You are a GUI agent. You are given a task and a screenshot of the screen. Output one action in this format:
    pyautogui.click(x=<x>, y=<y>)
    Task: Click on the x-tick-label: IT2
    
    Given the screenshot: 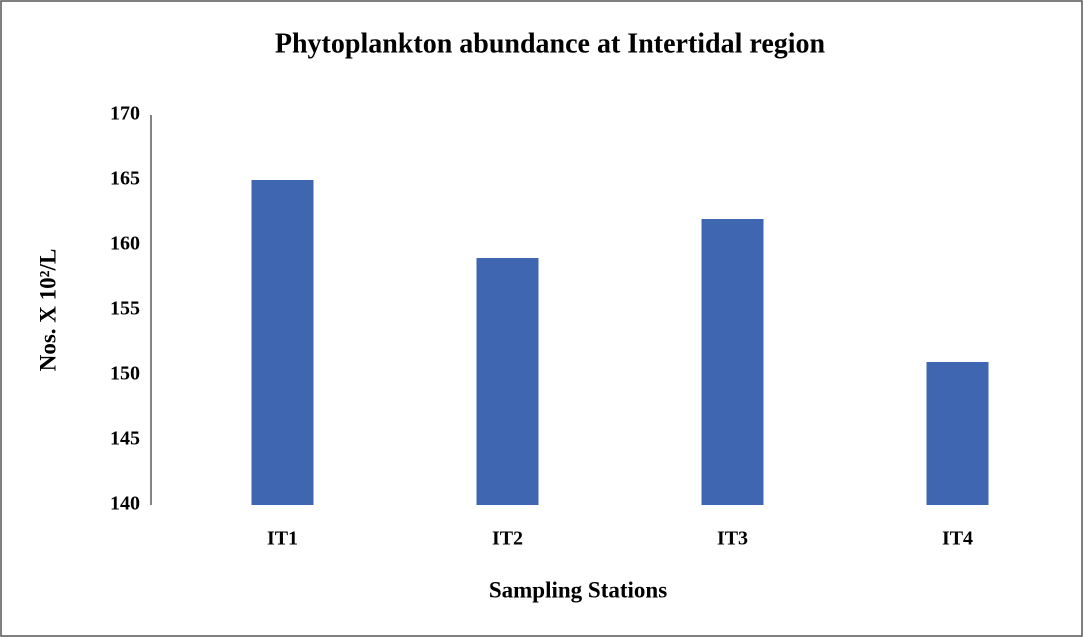 What is the action you would take?
    pyautogui.click(x=507, y=539)
    